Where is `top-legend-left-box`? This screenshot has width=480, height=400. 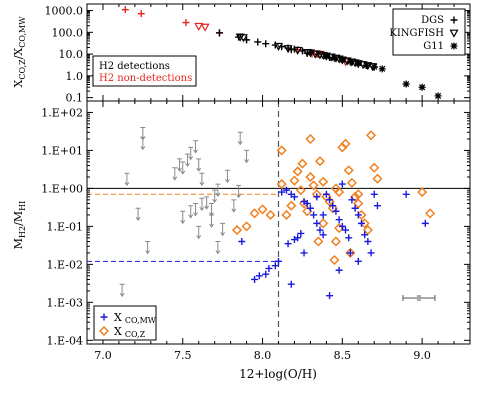 top-legend-left-box is located at coordinates (144, 71).